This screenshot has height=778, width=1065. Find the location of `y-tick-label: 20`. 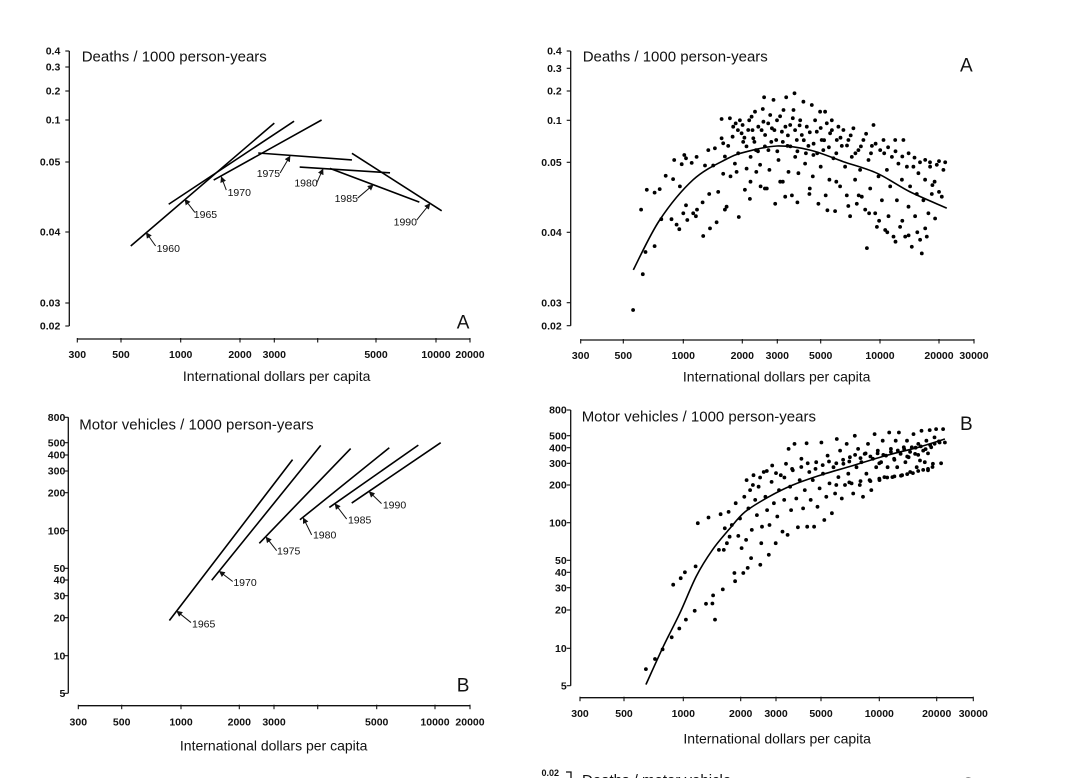

y-tick-label: 20 is located at coordinates (561, 611).